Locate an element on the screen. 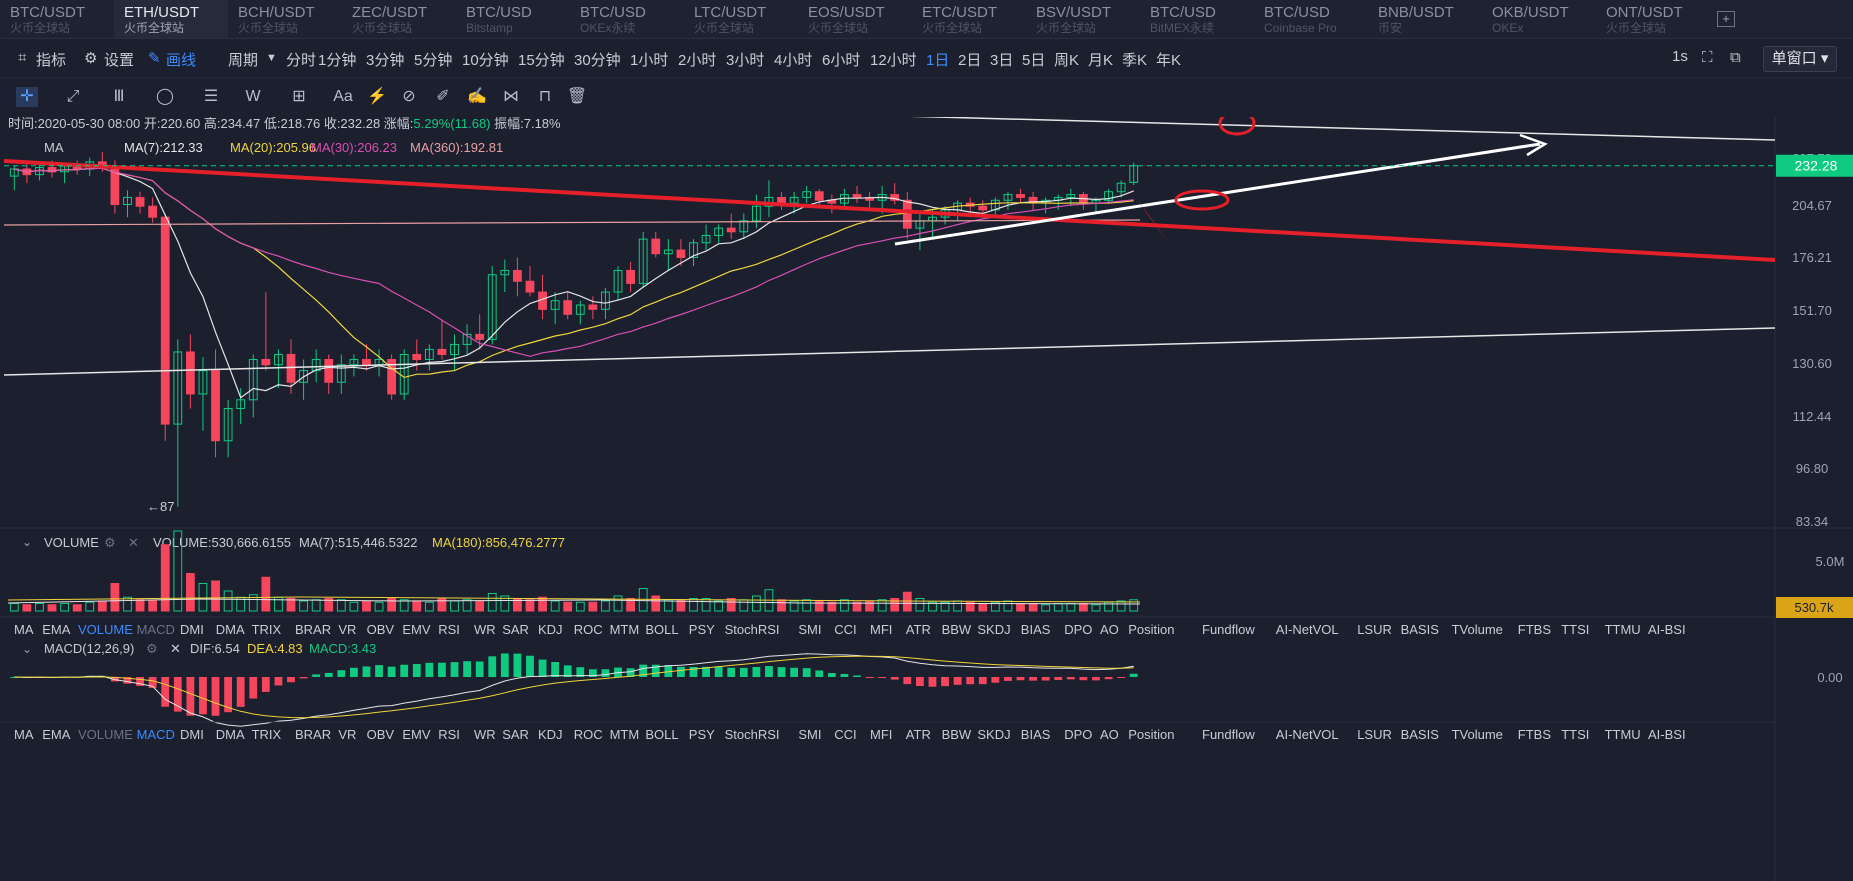  indicator-fundflow: Fundflow is located at coordinates (1228, 734).